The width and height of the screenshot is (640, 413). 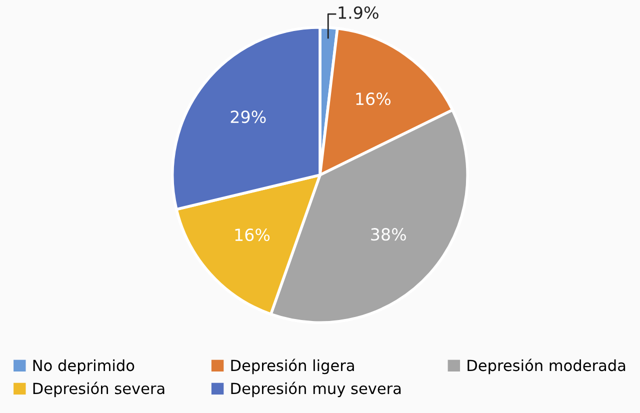 I want to click on data-label: 38%, so click(x=388, y=234).